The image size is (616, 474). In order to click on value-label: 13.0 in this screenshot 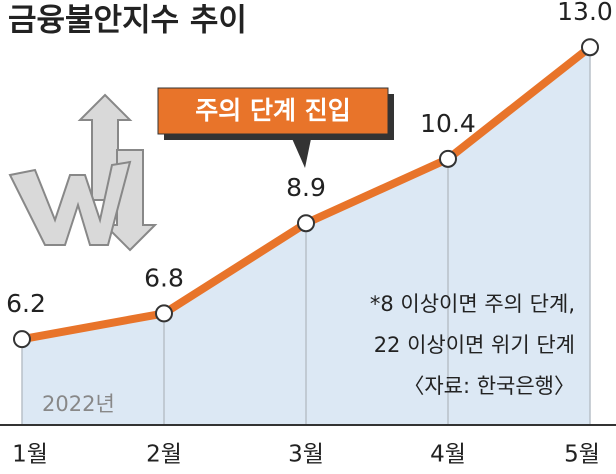, I will do `click(585, 13)`.